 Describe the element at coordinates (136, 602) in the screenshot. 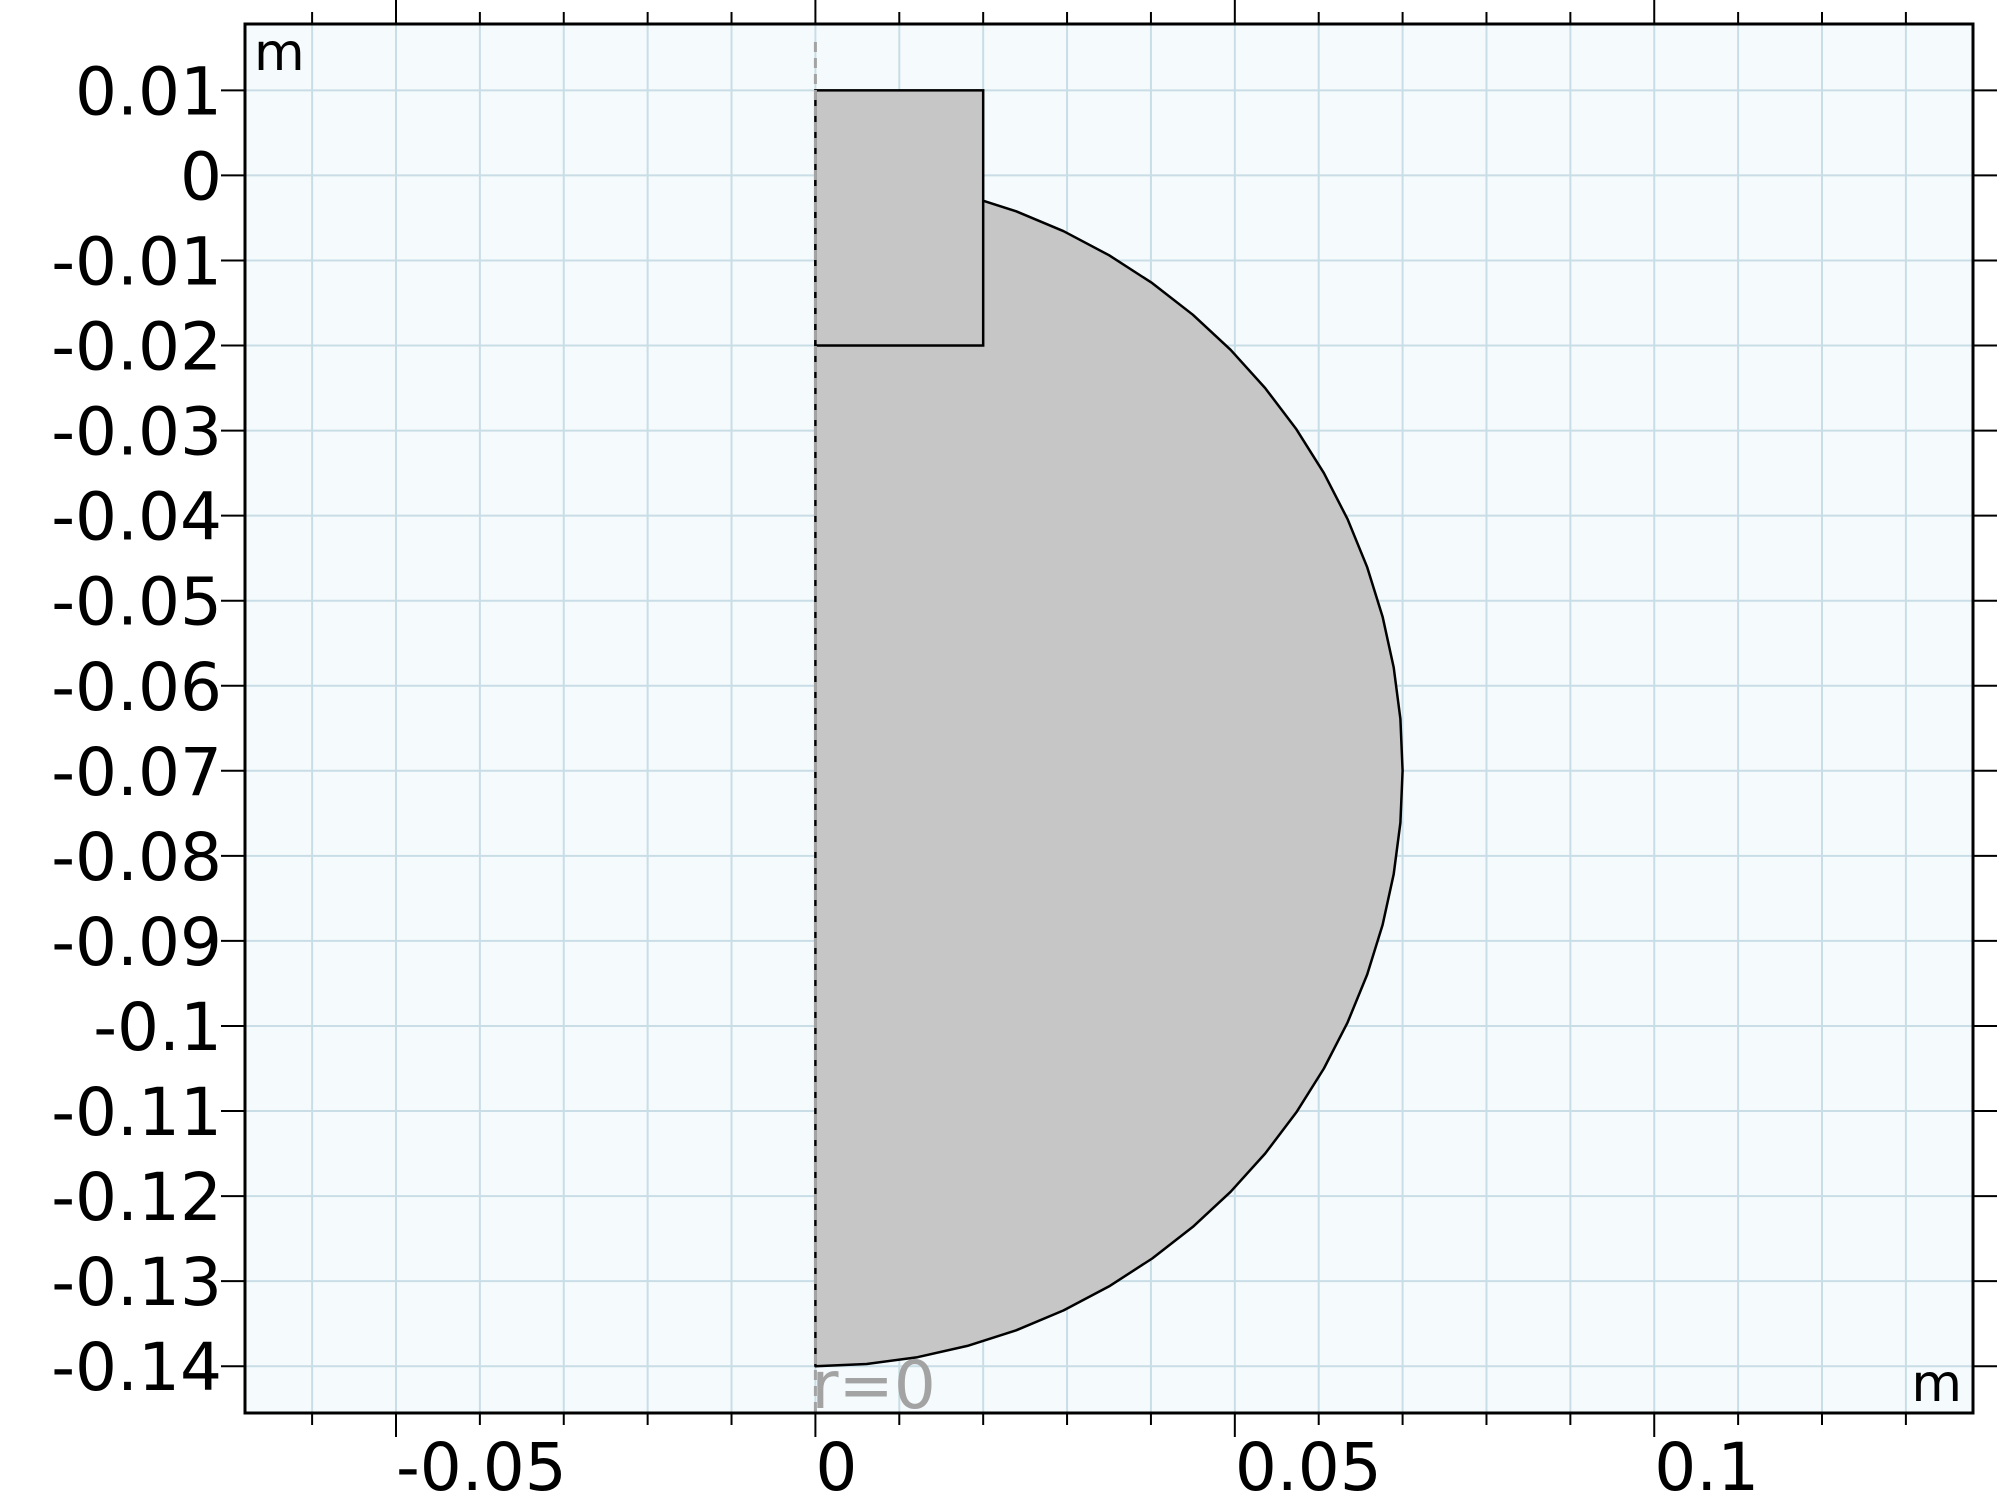

I see `y-tick-label: -0.05` at that location.